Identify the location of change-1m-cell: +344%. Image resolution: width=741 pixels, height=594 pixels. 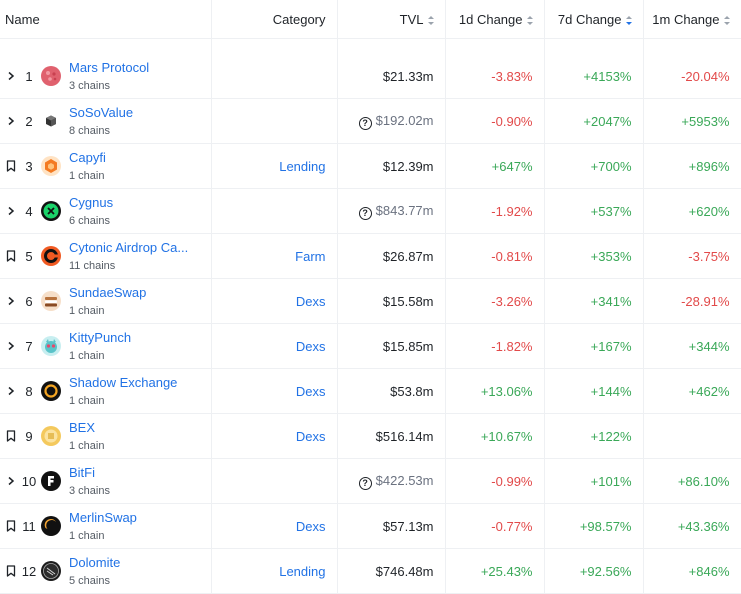
(692, 346).